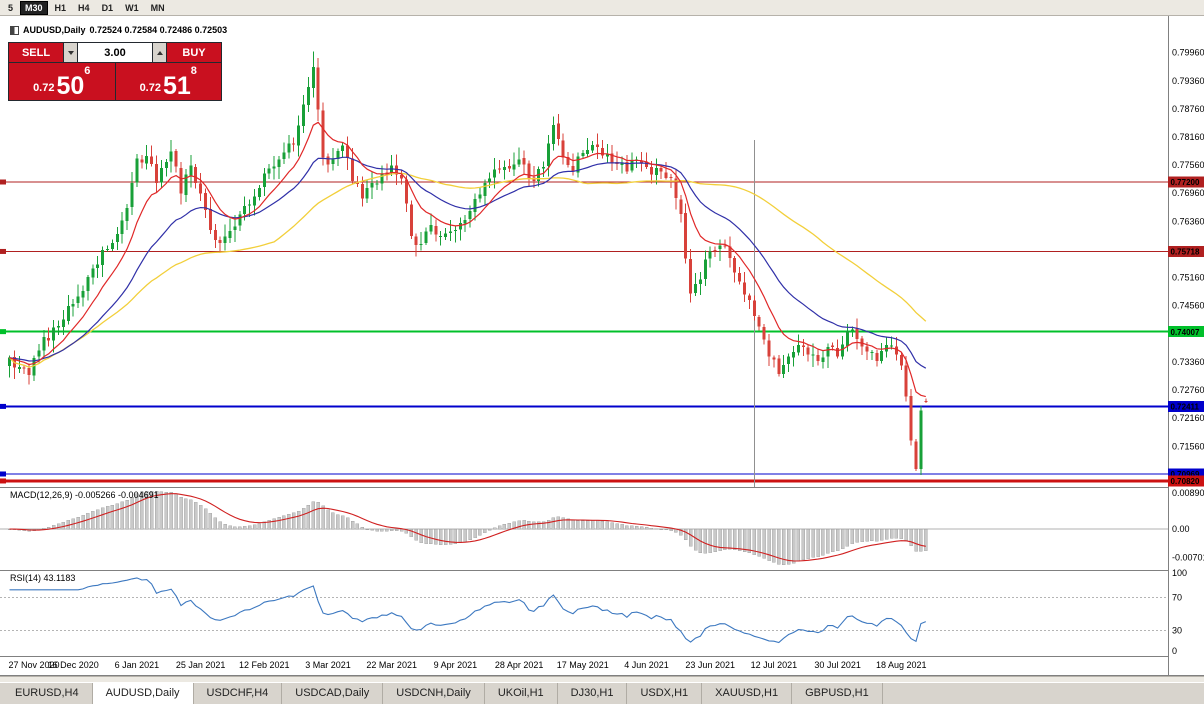 The width and height of the screenshot is (1204, 704). I want to click on svg-text: 28 Apr 2021, so click(519, 665).